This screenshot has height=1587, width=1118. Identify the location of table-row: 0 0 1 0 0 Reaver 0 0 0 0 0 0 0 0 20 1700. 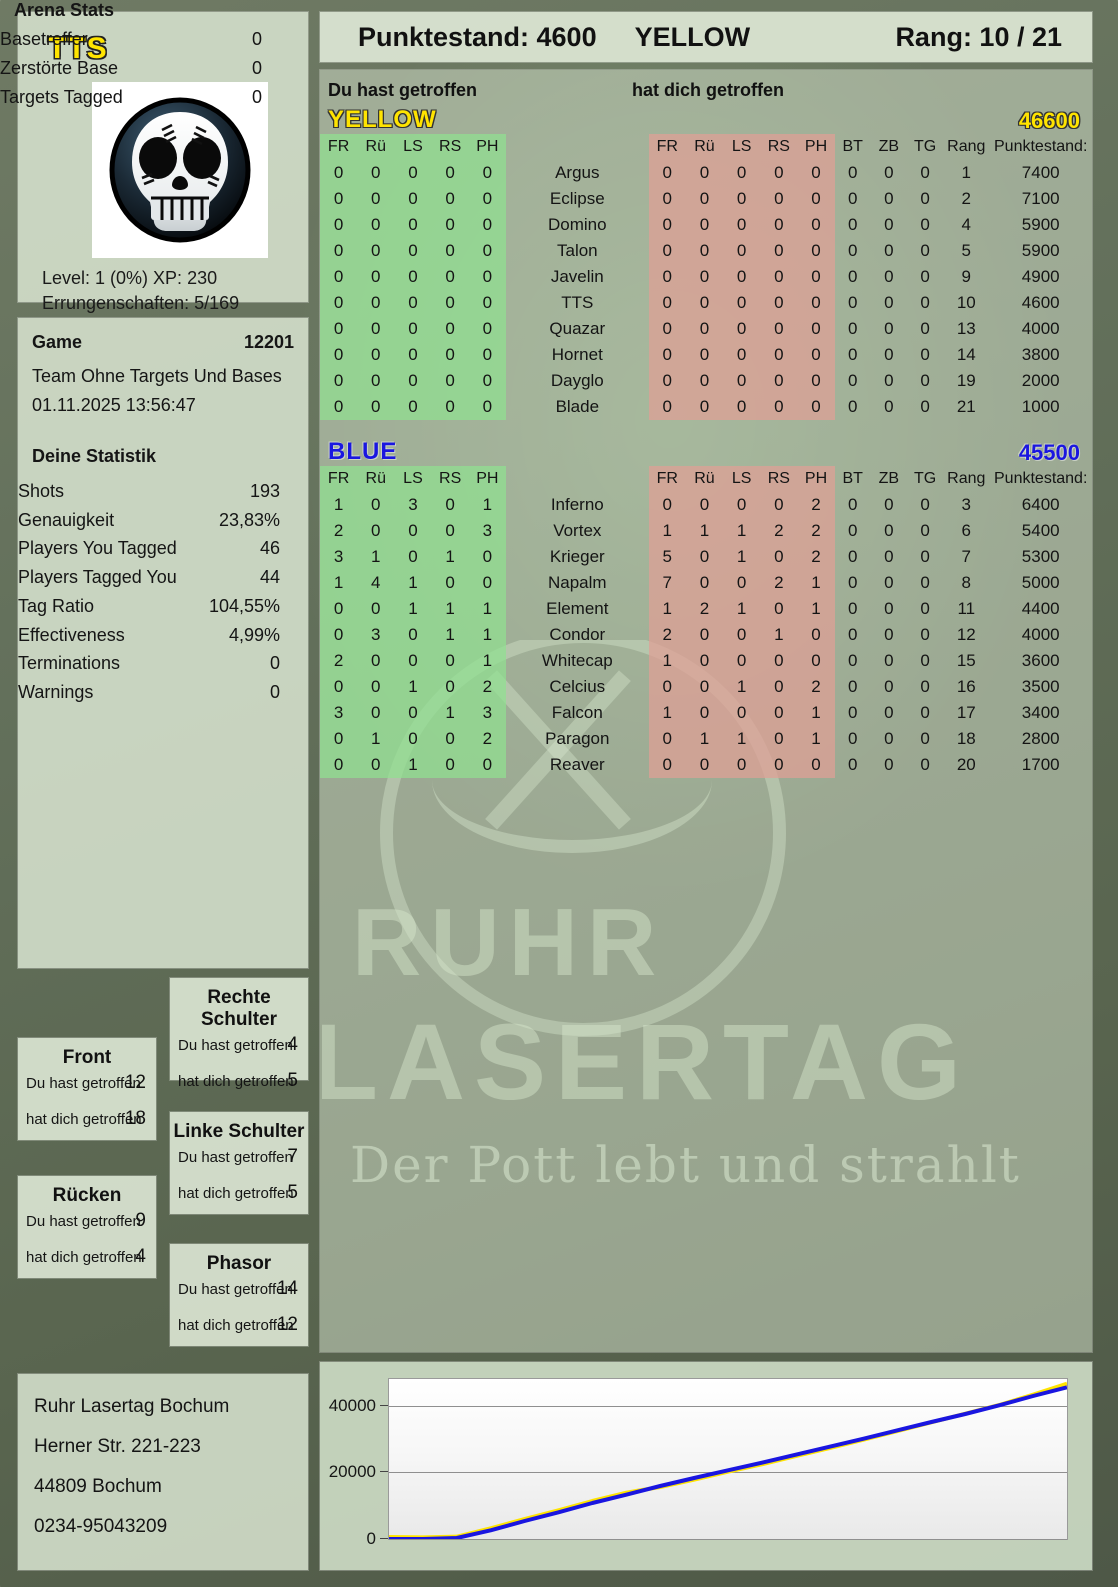
(706, 765).